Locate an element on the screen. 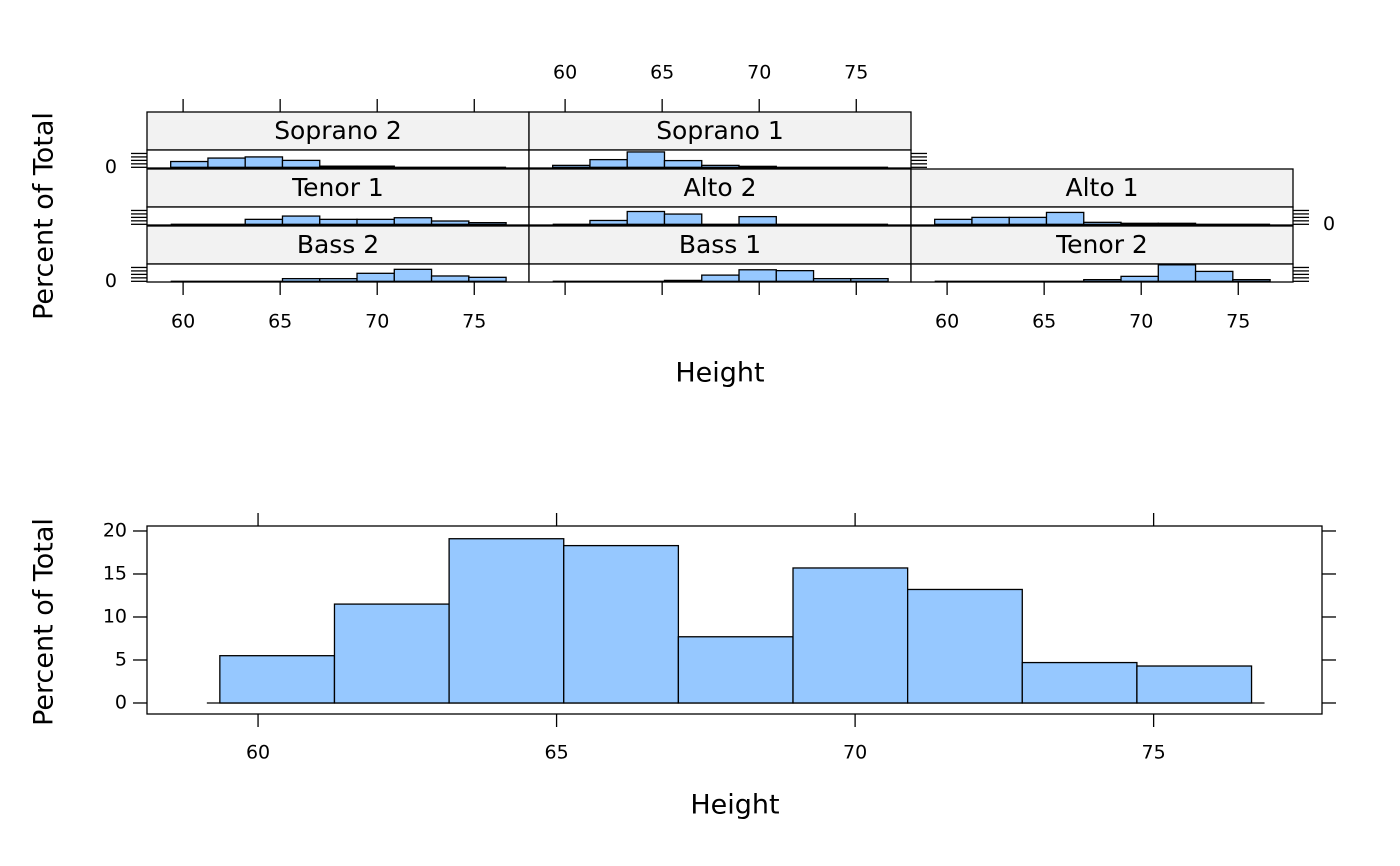 The image size is (1400, 866). y-tick-label: 15 is located at coordinates (115, 573).